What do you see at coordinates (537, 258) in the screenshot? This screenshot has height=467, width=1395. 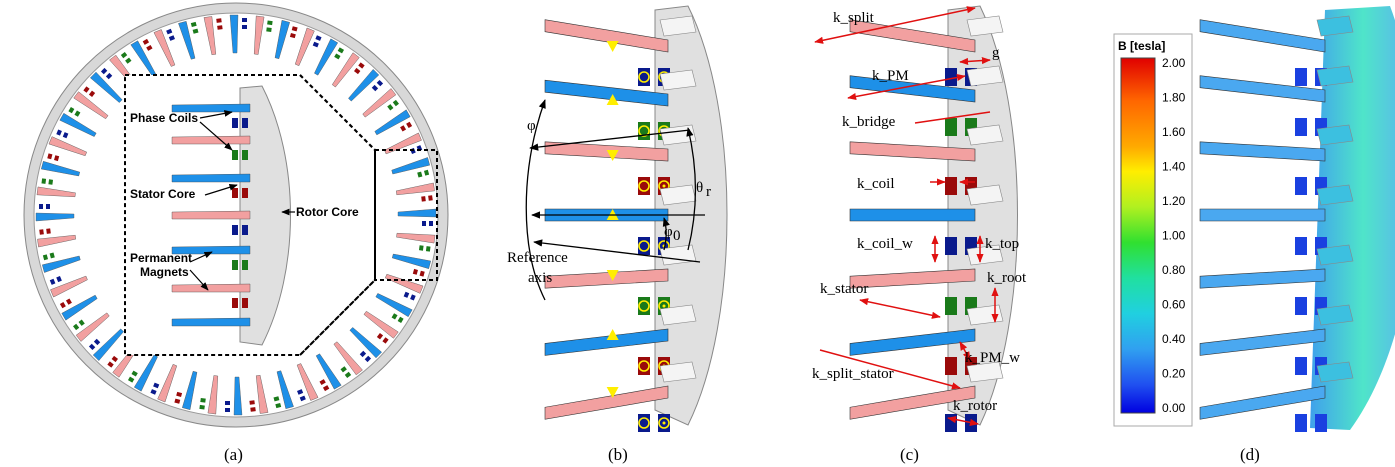 I see `label-reference: Reference` at bounding box center [537, 258].